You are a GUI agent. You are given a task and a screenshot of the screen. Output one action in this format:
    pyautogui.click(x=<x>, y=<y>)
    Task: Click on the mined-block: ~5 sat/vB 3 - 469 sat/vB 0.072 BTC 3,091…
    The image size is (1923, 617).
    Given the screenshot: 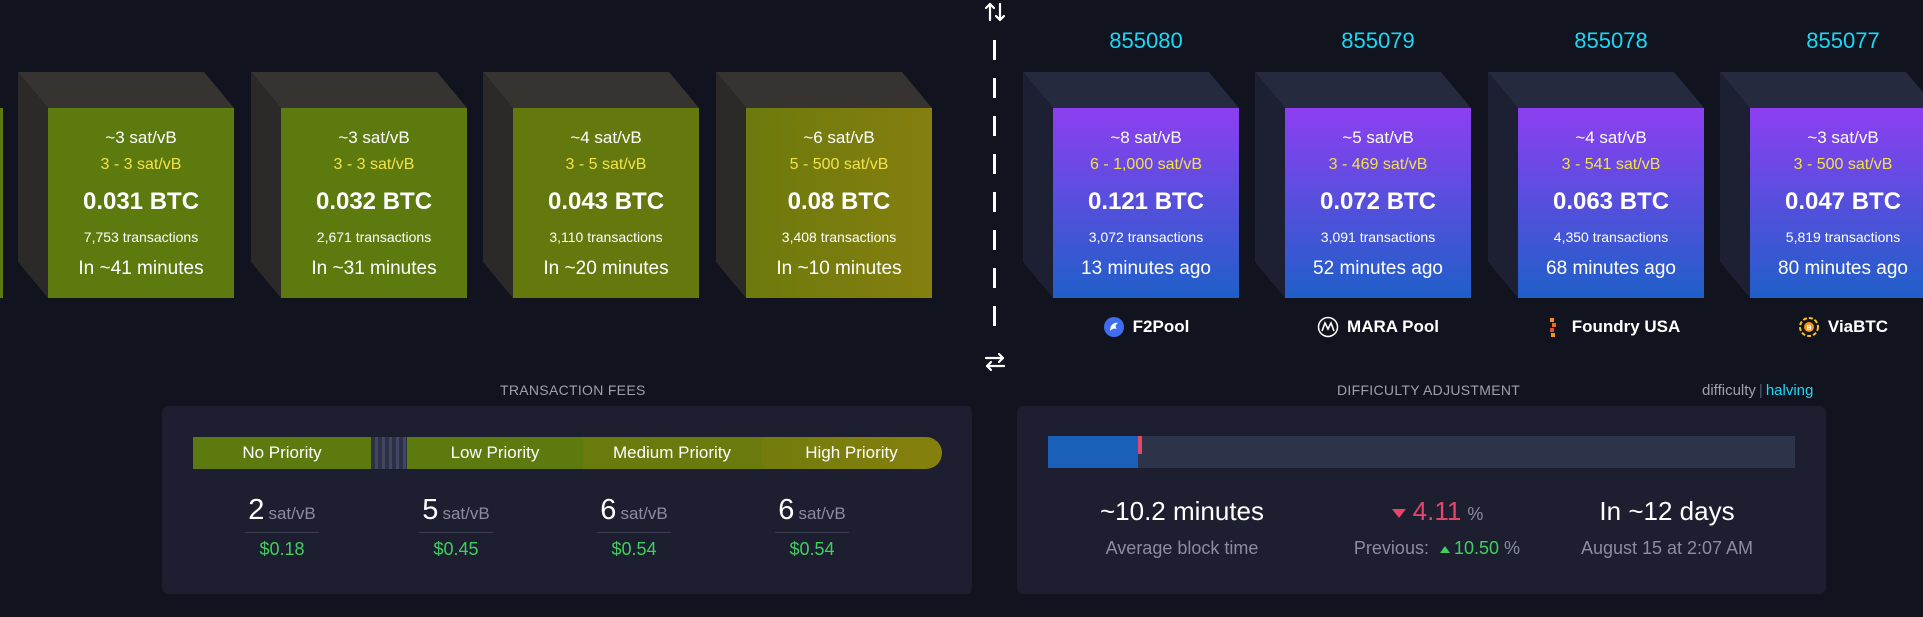 What is the action you would take?
    pyautogui.click(x=1363, y=185)
    